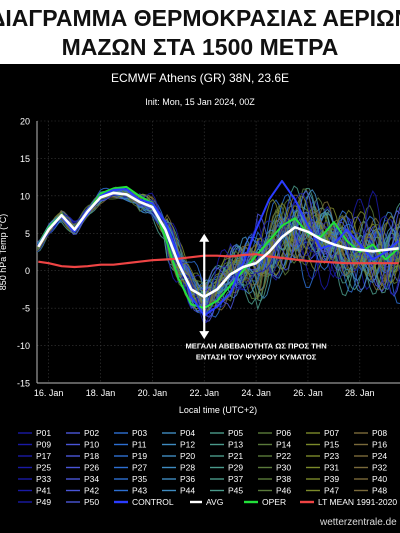  Describe the element at coordinates (4, 252) in the screenshot. I see `y-axis-title: 850 hPa Temp (°C)` at that location.